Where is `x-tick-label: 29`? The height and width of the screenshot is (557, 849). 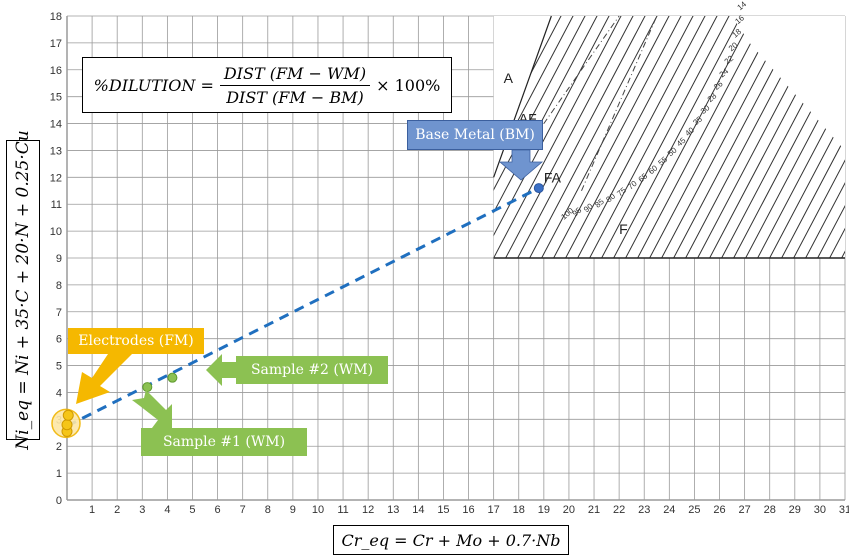 x-tick-label: 29 is located at coordinates (795, 510).